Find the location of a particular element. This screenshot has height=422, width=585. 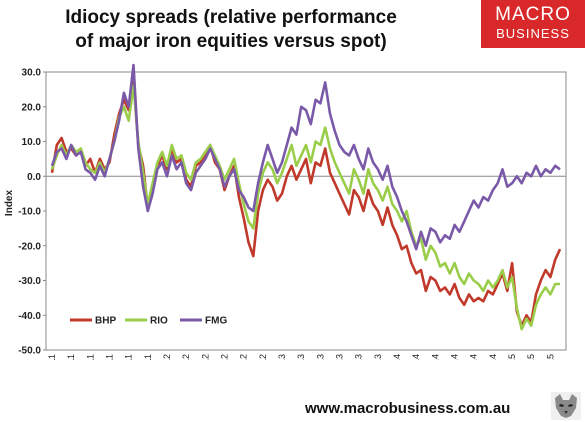

x-tick-label: Jul-14 is located at coordinates (455, 357).